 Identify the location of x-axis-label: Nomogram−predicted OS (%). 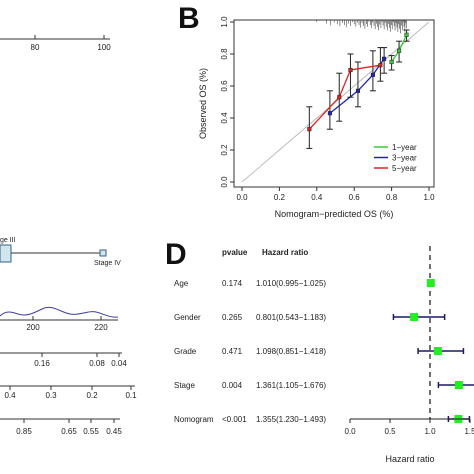
(334, 214).